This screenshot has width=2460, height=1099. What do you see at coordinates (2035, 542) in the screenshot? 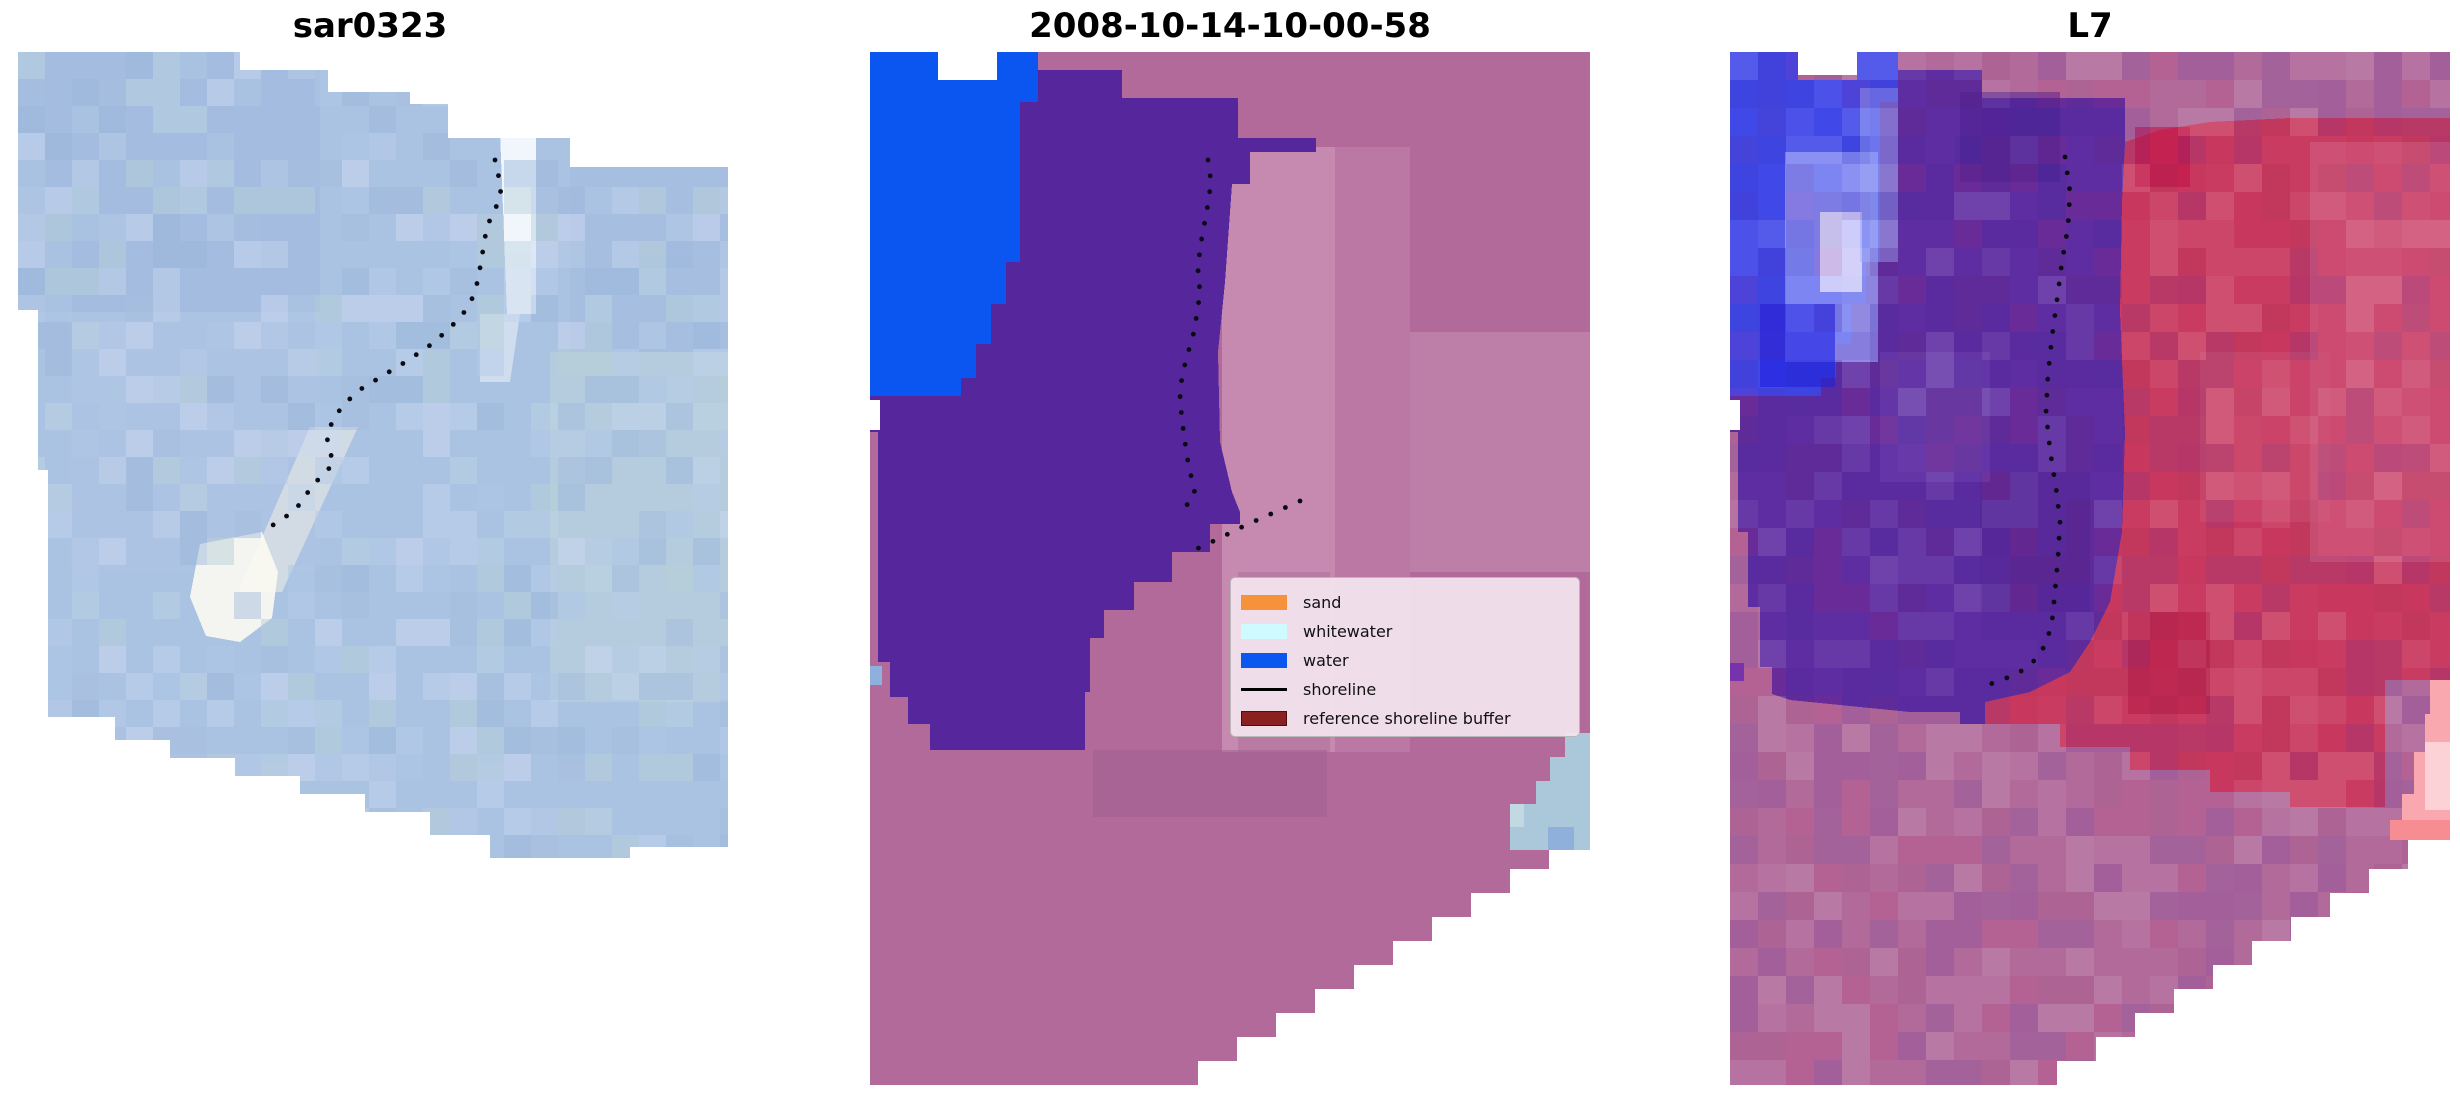
I see `l7-purple-dark-mid` at bounding box center [2035, 542].